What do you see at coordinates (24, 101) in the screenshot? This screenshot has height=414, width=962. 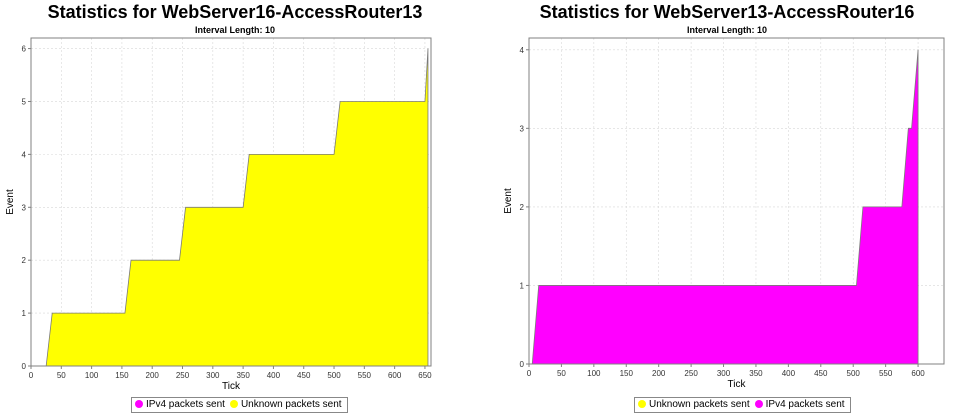 I see `y-tick-label: 5` at bounding box center [24, 101].